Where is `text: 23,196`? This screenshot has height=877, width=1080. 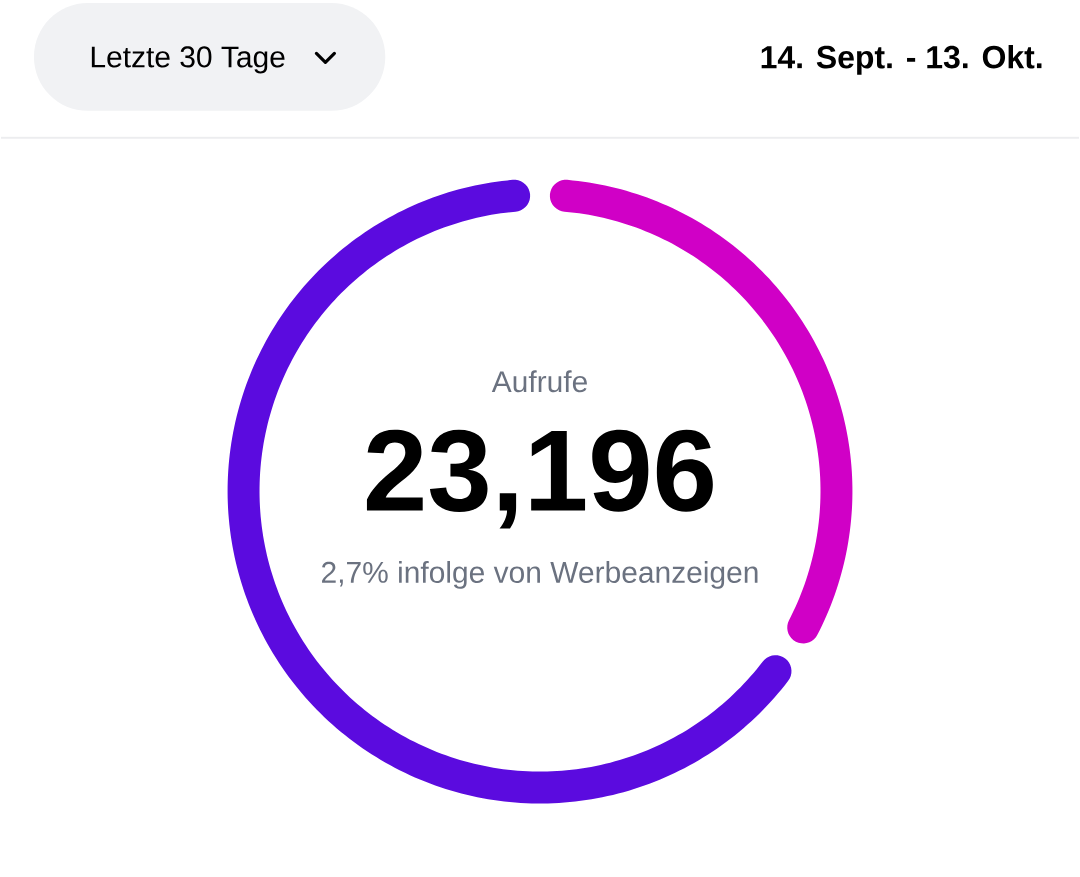 text: 23,196 is located at coordinates (539, 479).